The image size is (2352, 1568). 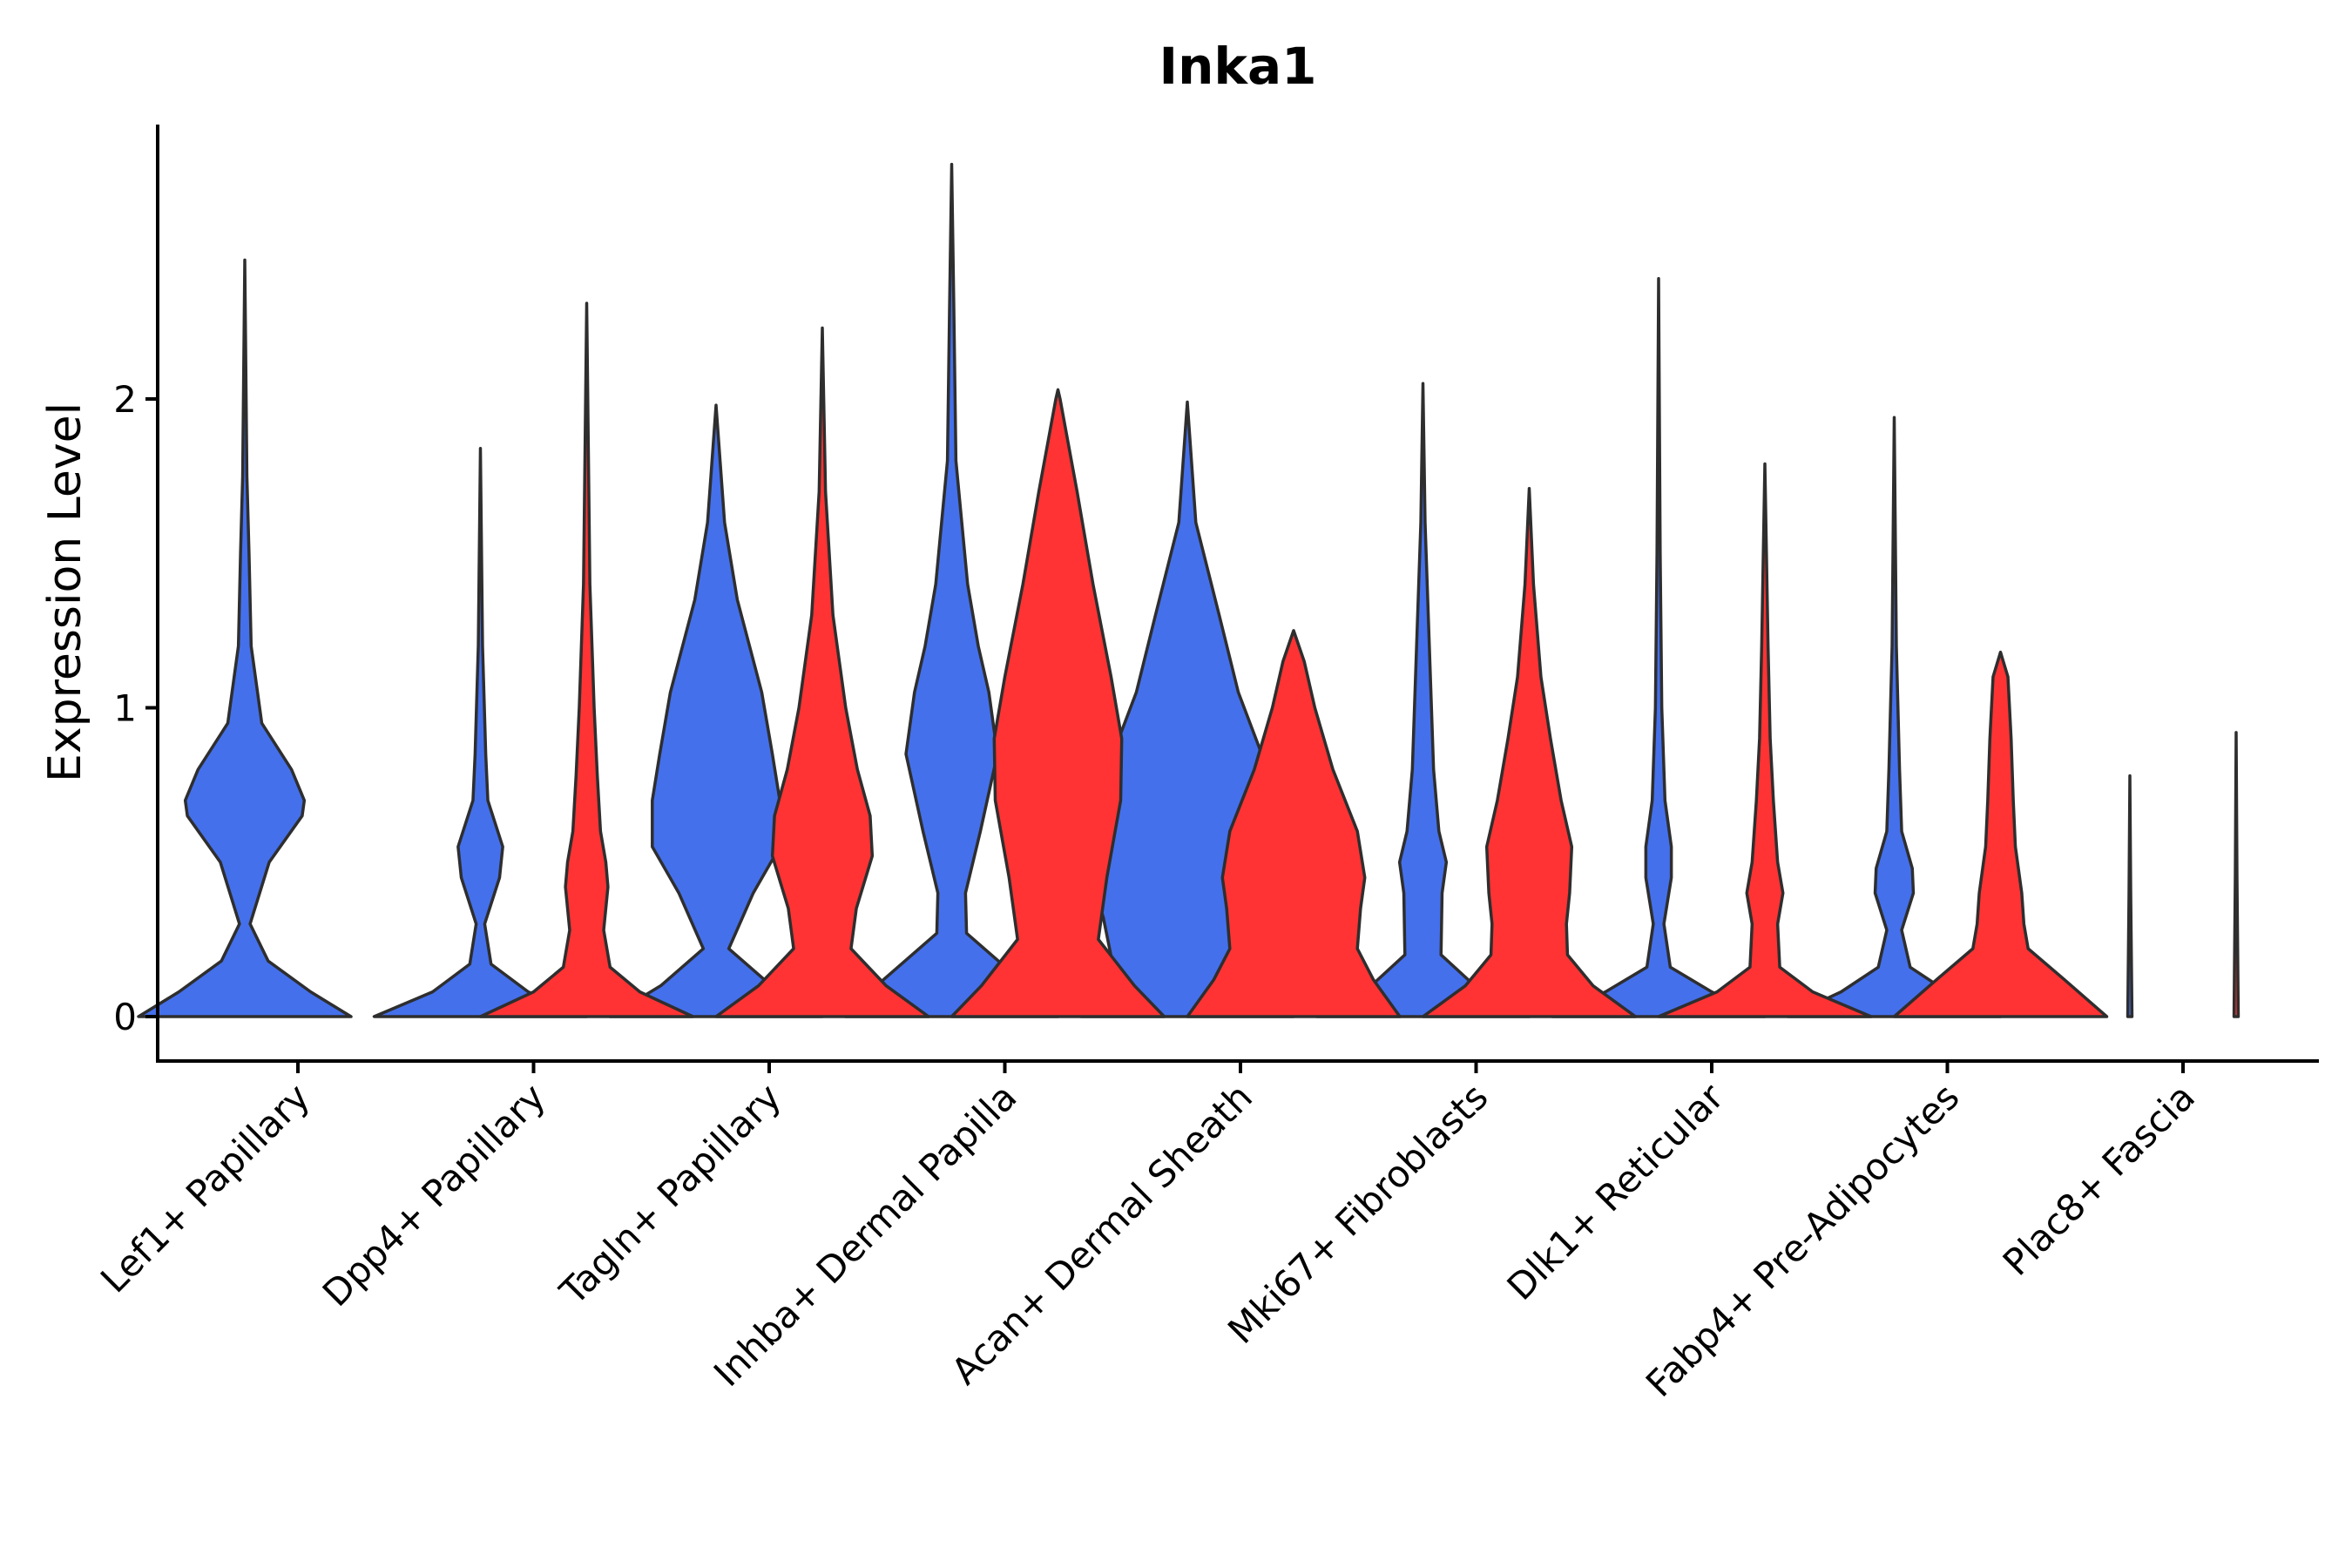 What do you see at coordinates (65, 592) in the screenshot?
I see `y-axis-label: Expression Level` at bounding box center [65, 592].